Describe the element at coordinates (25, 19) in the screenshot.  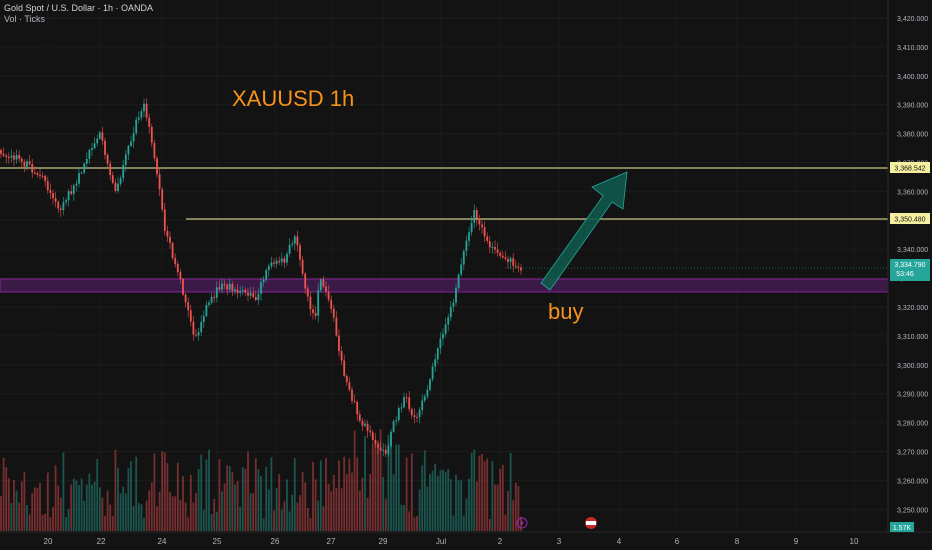
I see `indicator-label: Vol · Ticks` at that location.